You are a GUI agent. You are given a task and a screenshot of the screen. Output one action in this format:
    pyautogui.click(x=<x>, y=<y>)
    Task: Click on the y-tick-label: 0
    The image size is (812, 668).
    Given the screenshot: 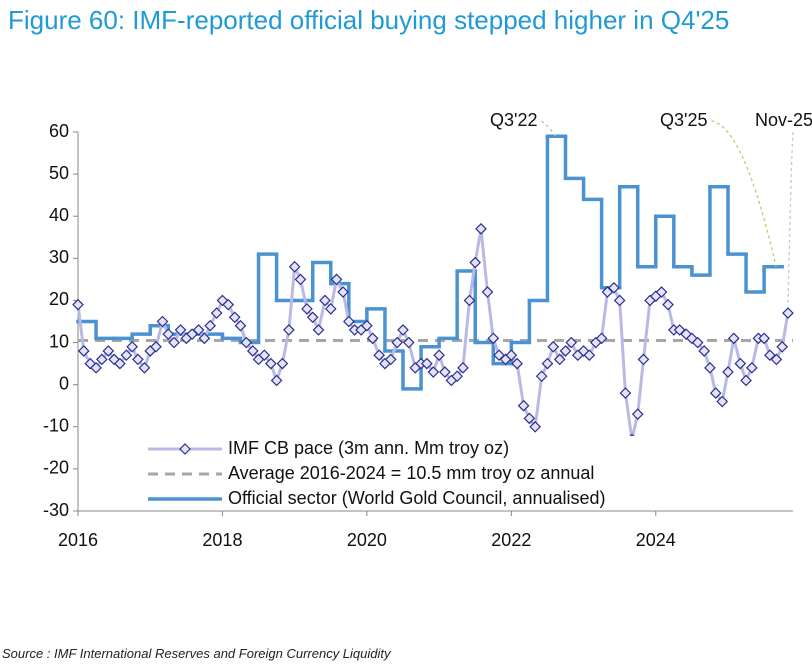 What is the action you would take?
    pyautogui.click(x=64, y=383)
    